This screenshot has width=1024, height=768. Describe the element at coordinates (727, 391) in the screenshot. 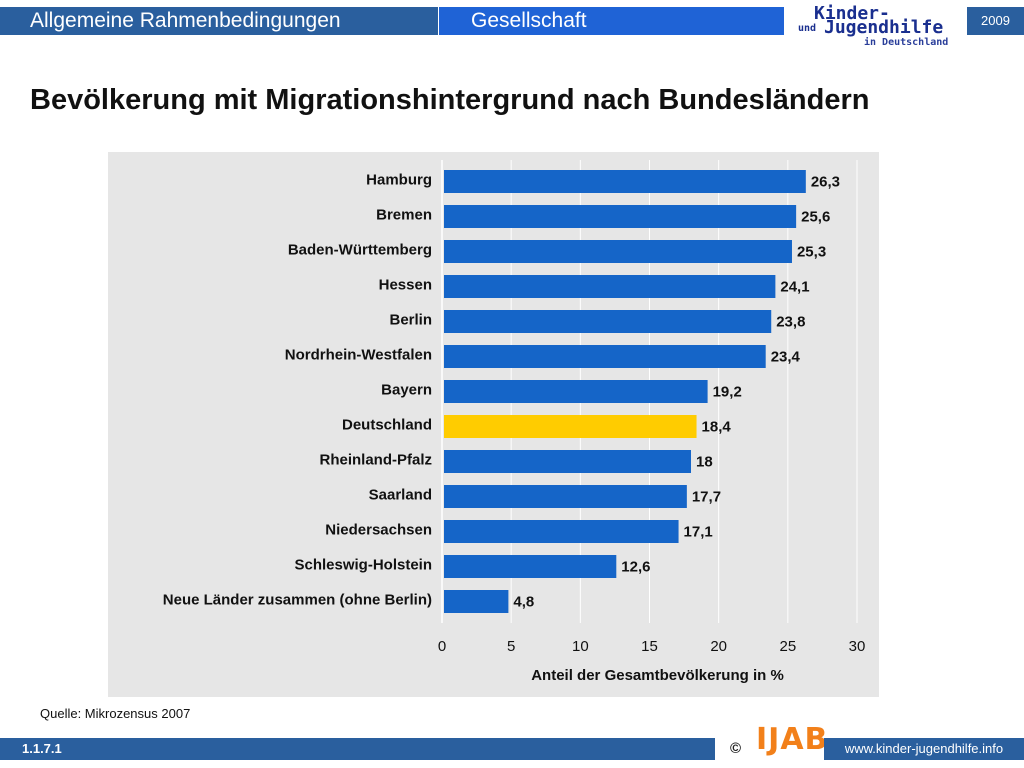

I see `value-label: 19,2` at that location.